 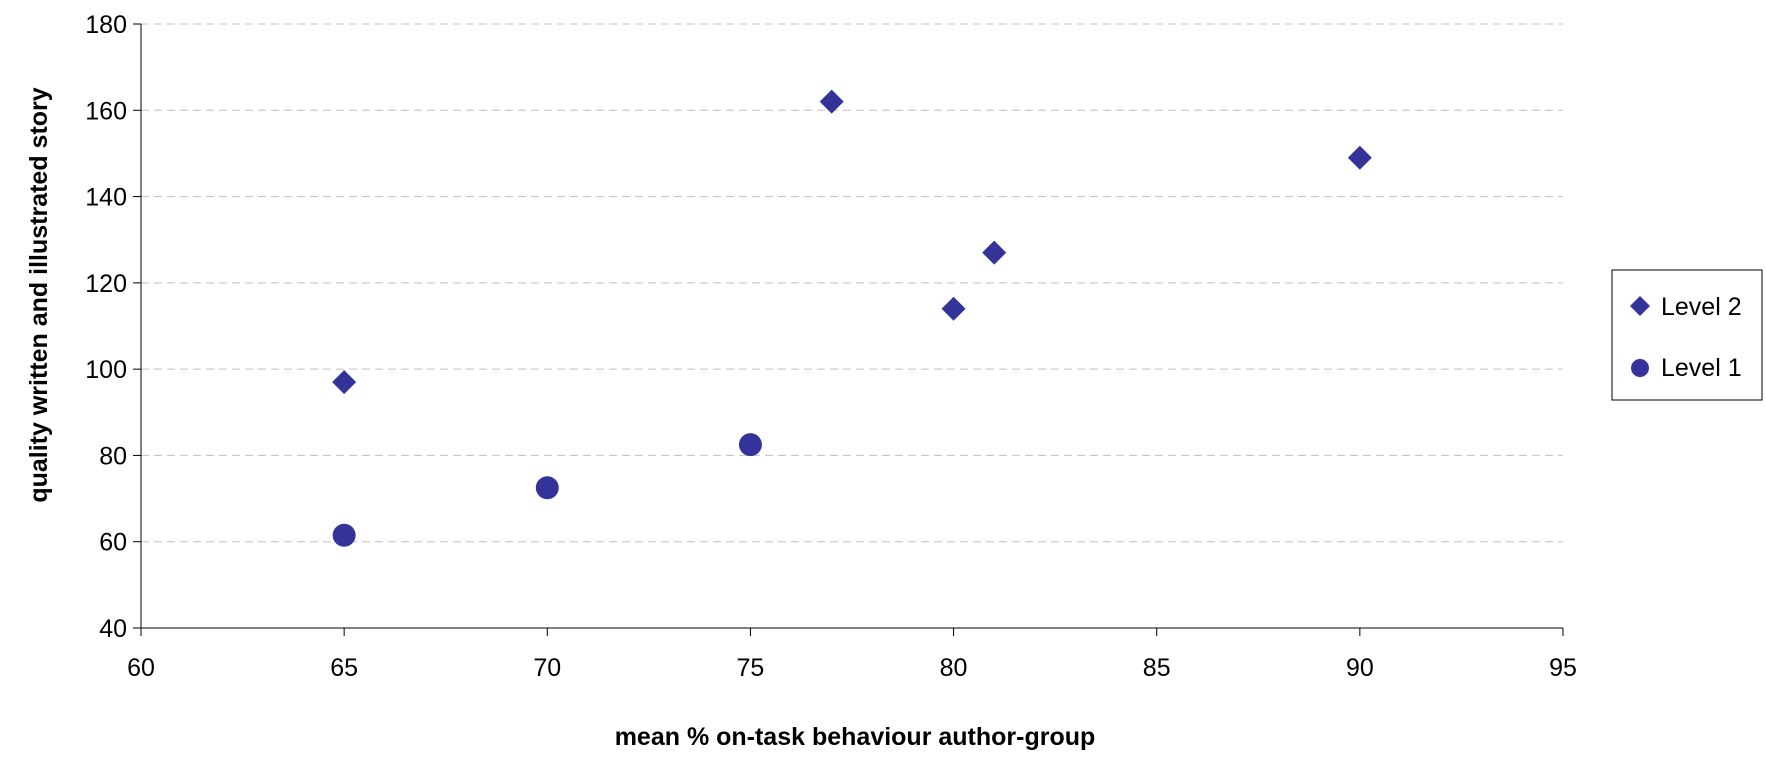 I want to click on x-tick-label-95: 95, so click(x=1563, y=668).